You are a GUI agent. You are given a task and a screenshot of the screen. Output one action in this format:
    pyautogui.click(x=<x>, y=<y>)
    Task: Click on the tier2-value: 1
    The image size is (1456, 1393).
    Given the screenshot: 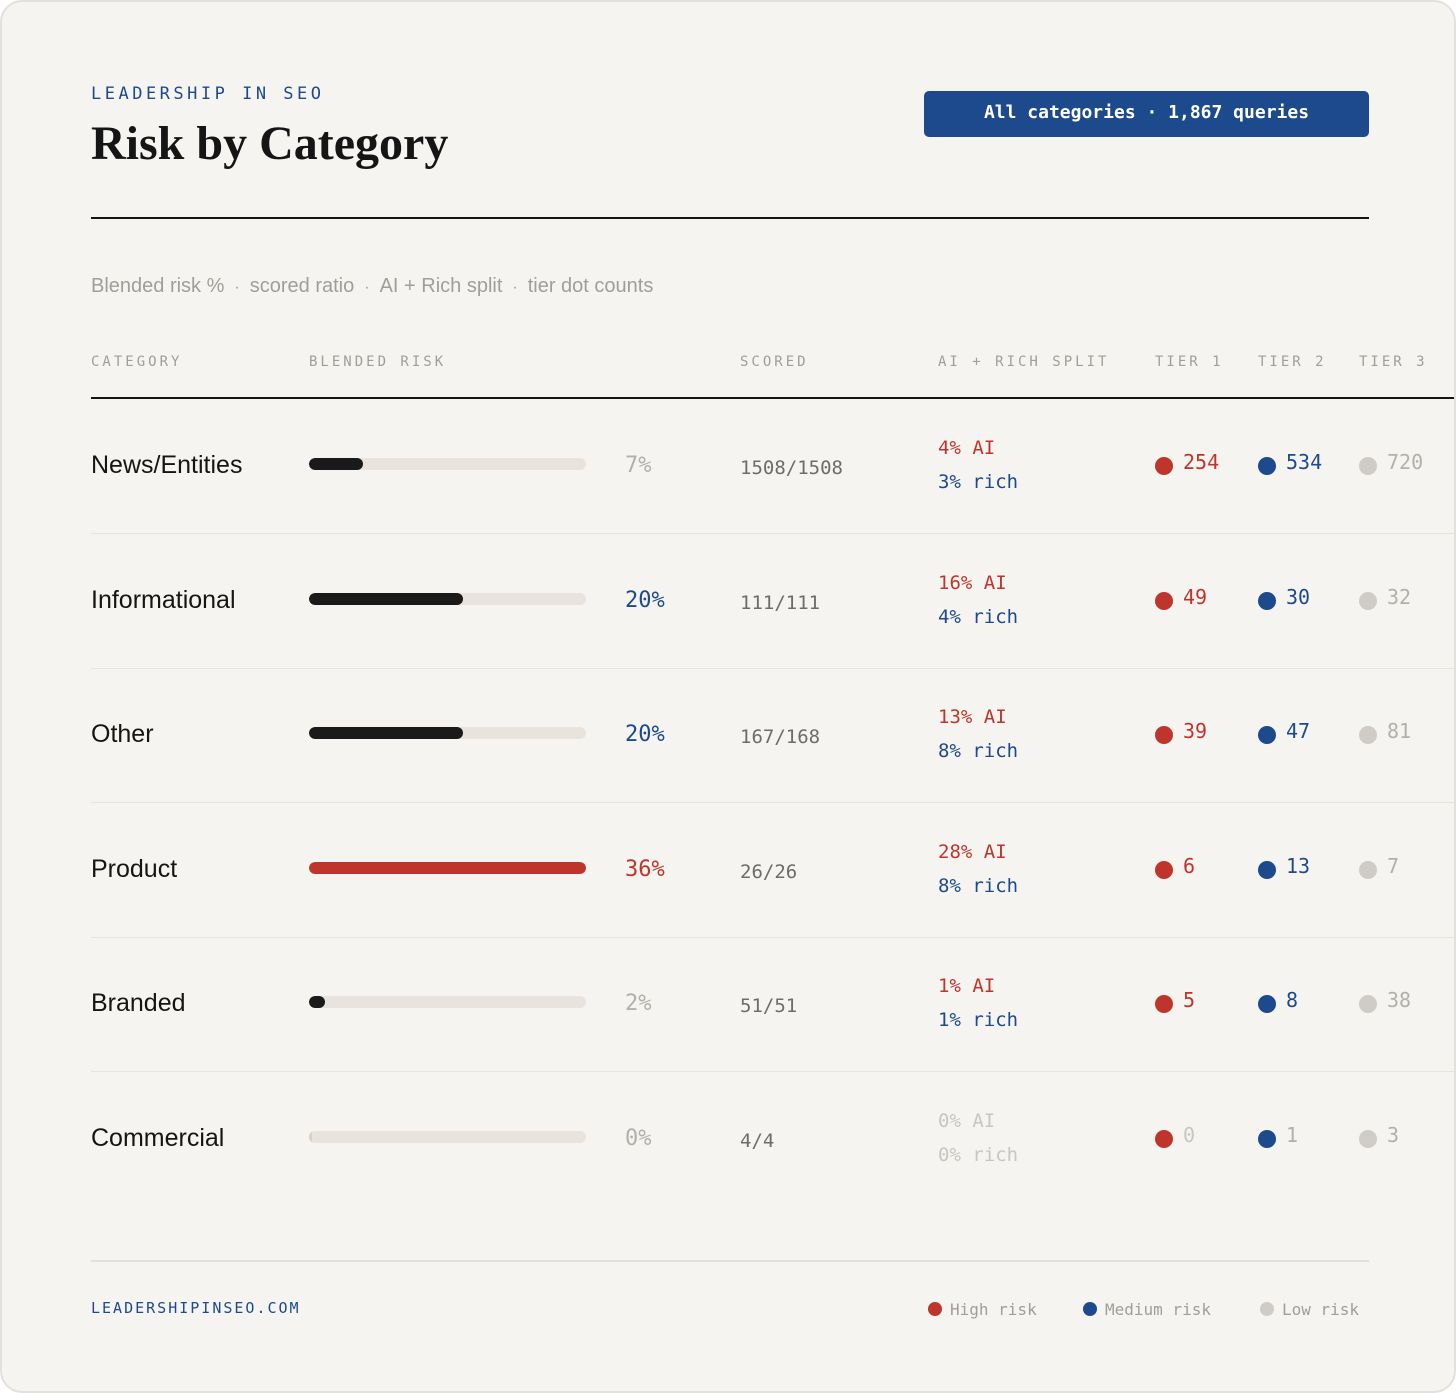 What is the action you would take?
    pyautogui.click(x=1292, y=1135)
    